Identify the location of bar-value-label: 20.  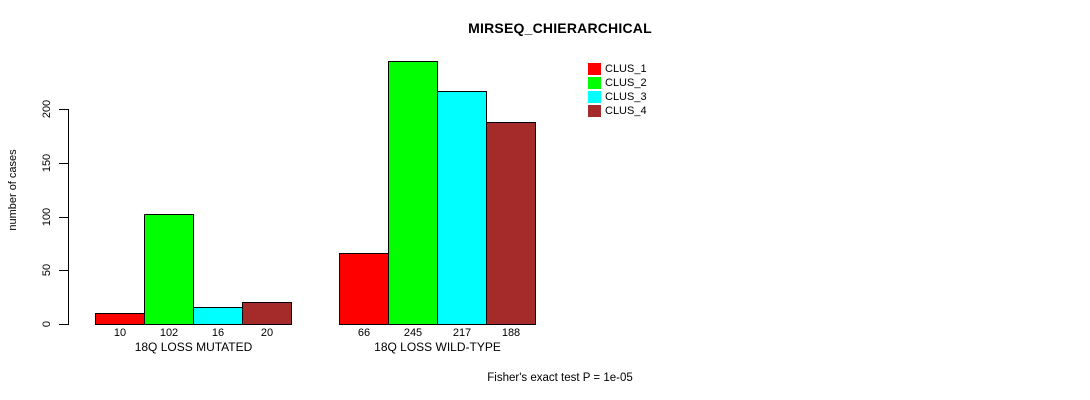
(267, 333).